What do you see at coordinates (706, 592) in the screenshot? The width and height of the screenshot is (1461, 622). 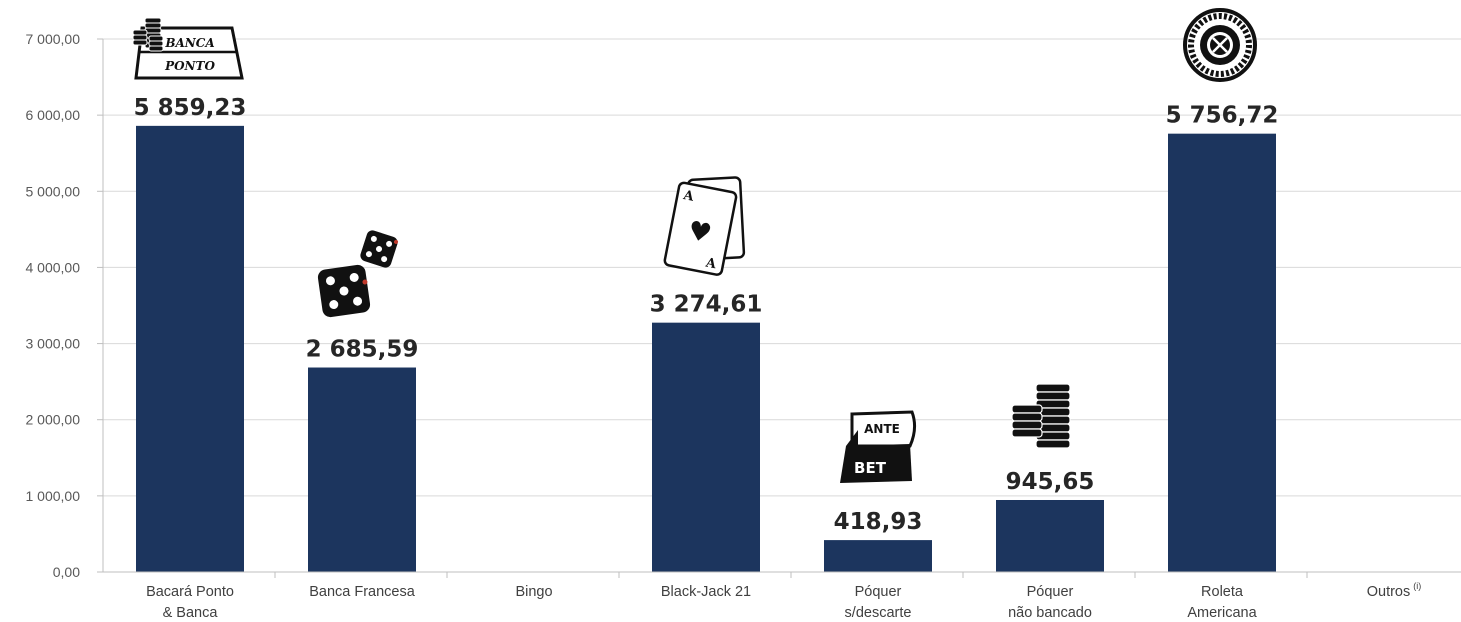 I see `x-tick-label: Black-Jack 21` at bounding box center [706, 592].